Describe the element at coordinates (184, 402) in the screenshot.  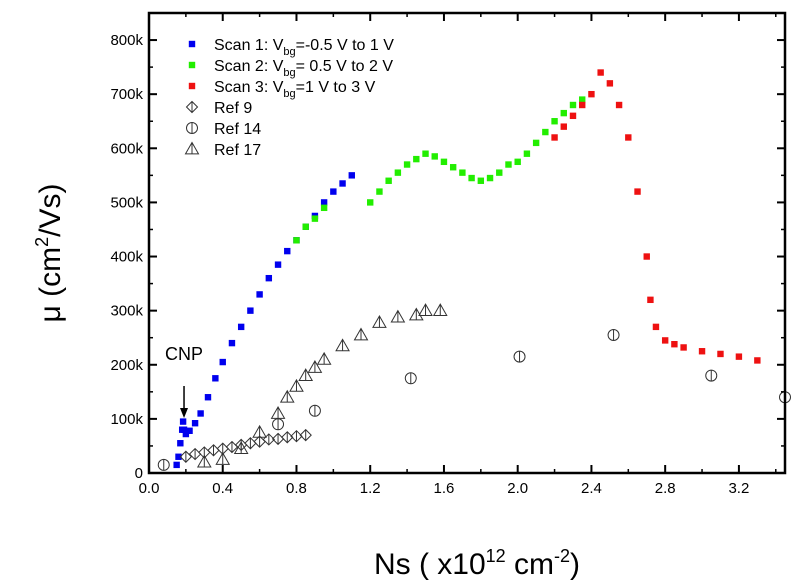
I see `cnp-arrow` at that location.